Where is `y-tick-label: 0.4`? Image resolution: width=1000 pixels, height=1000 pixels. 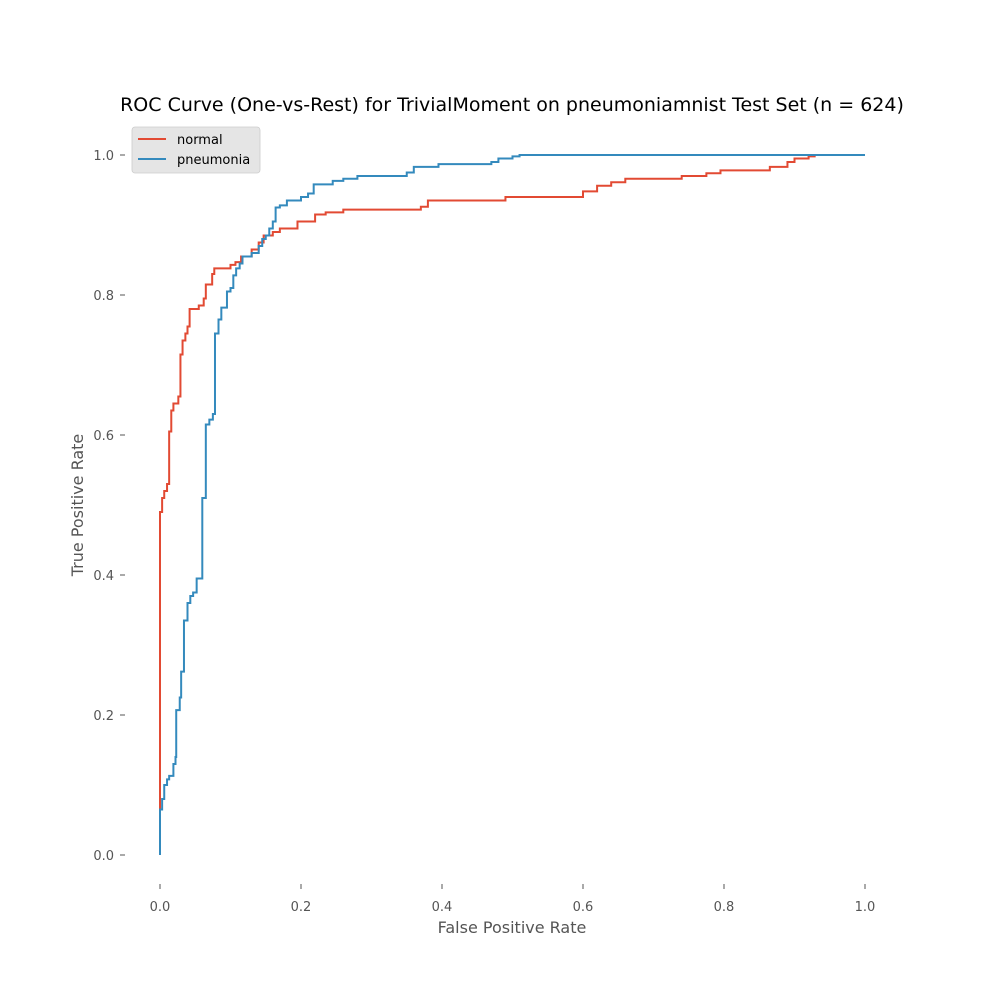 y-tick-label: 0.4 is located at coordinates (103, 576).